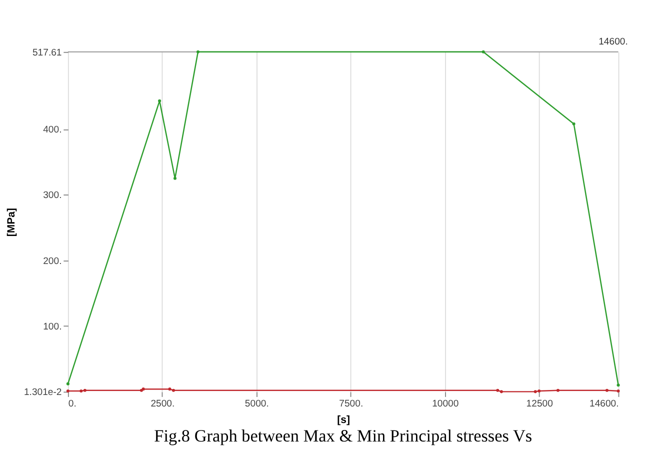  Describe the element at coordinates (11, 222) in the screenshot. I see `y-axis-title: [MPa]` at that location.